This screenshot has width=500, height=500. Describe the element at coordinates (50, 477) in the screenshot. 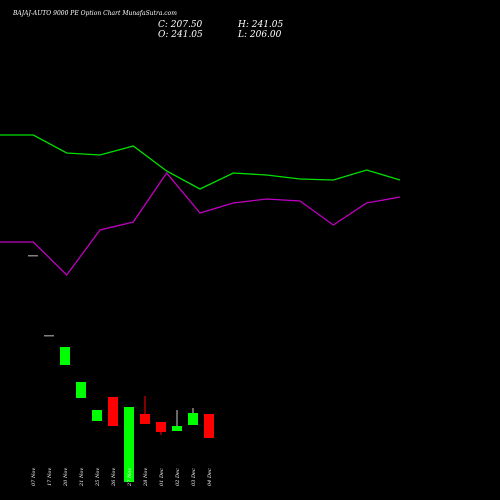

I see `x-tick-label: 17 Nov` at that location.